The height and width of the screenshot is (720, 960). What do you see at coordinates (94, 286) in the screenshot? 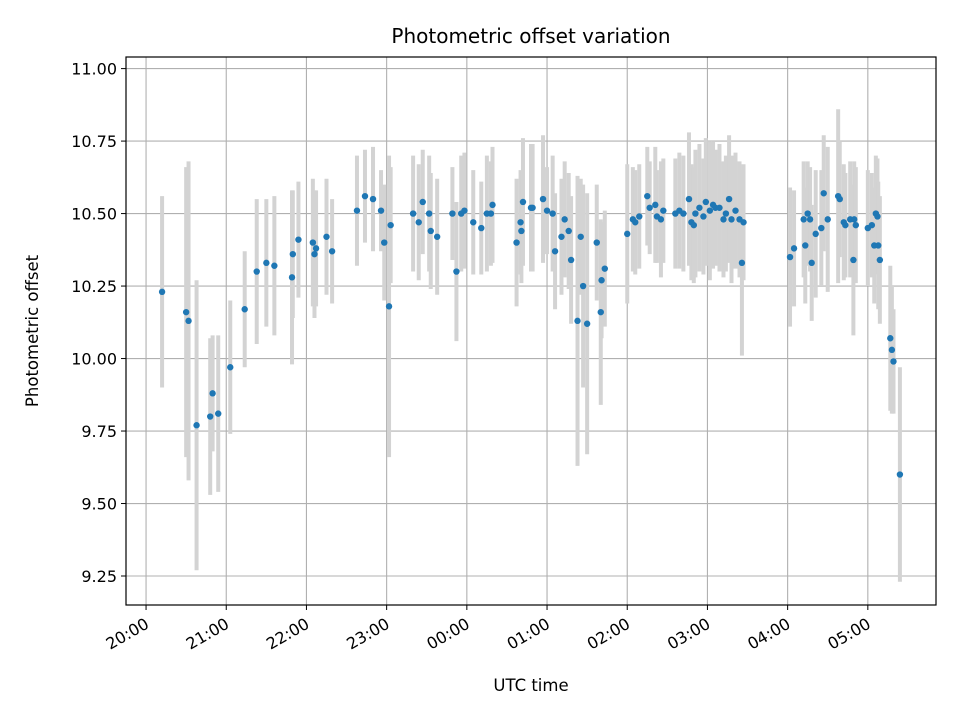
I see `y-tick-label: 10.25` at bounding box center [94, 286].